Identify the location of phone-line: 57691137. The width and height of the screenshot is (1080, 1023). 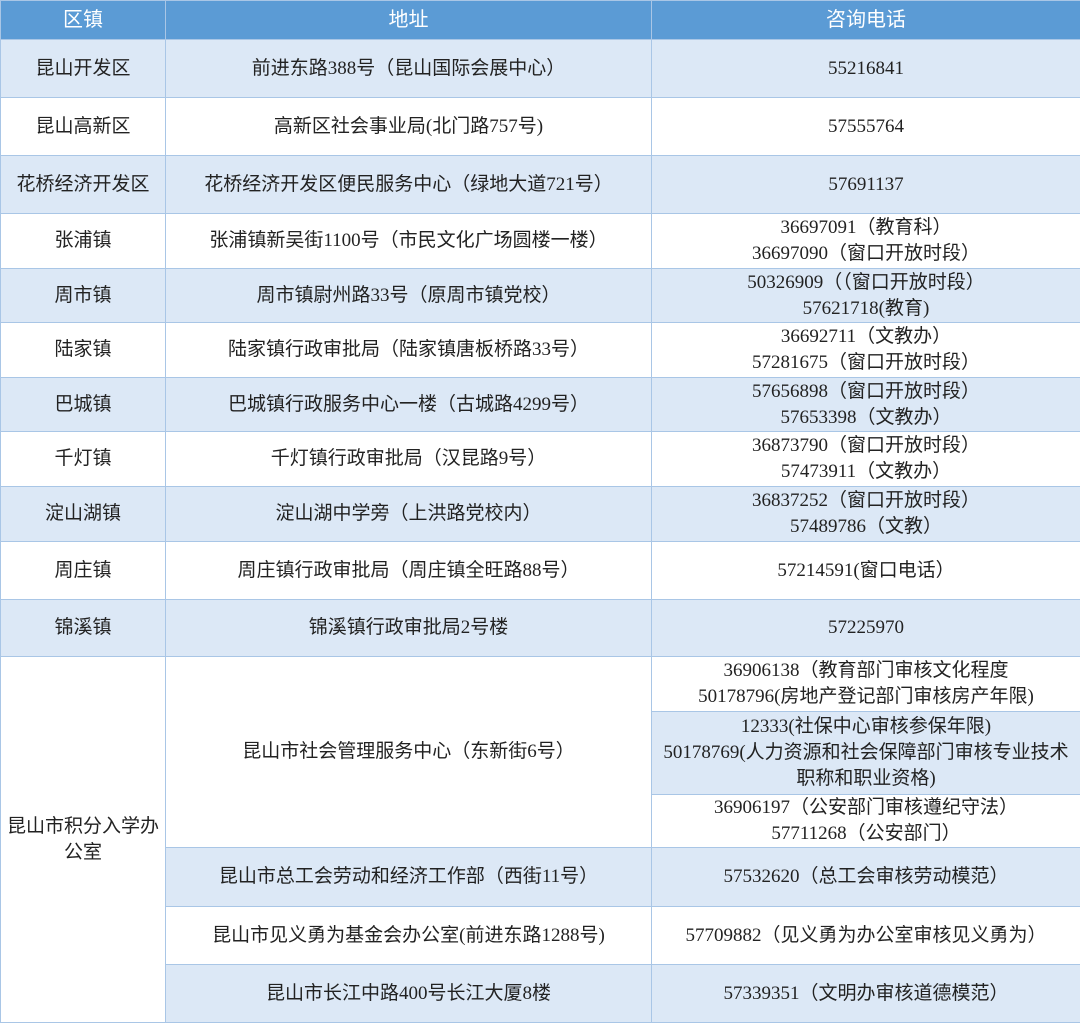
(866, 184).